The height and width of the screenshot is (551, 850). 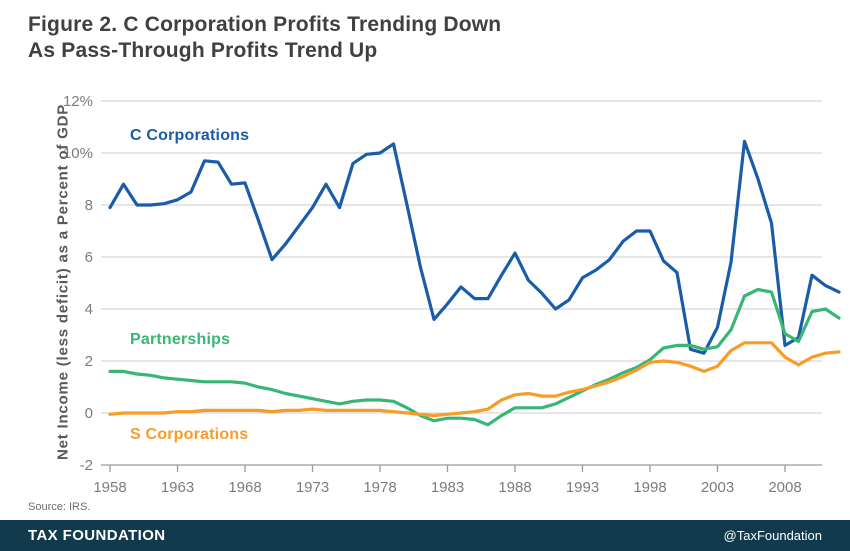 I want to click on series-label-c-corporations: C Corporations, so click(x=190, y=135).